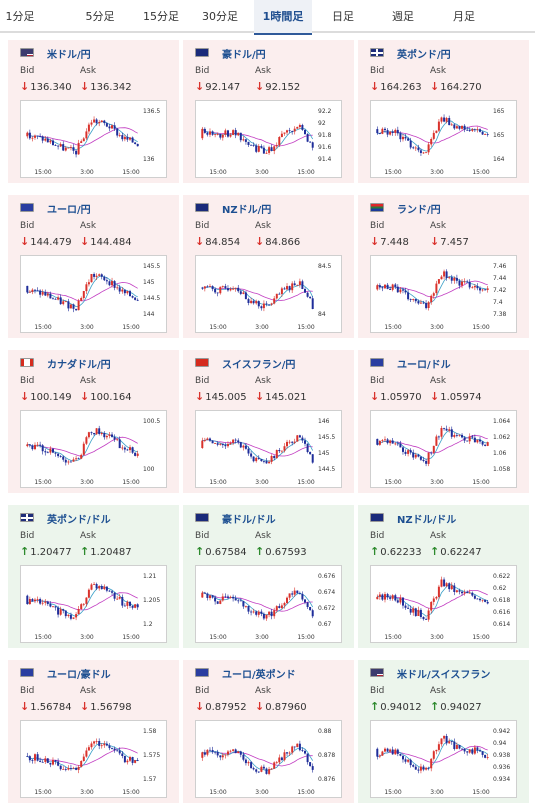 The height and width of the screenshot is (810, 535). What do you see at coordinates (343, 16) in the screenshot?
I see `tab-5: 日足` at bounding box center [343, 16].